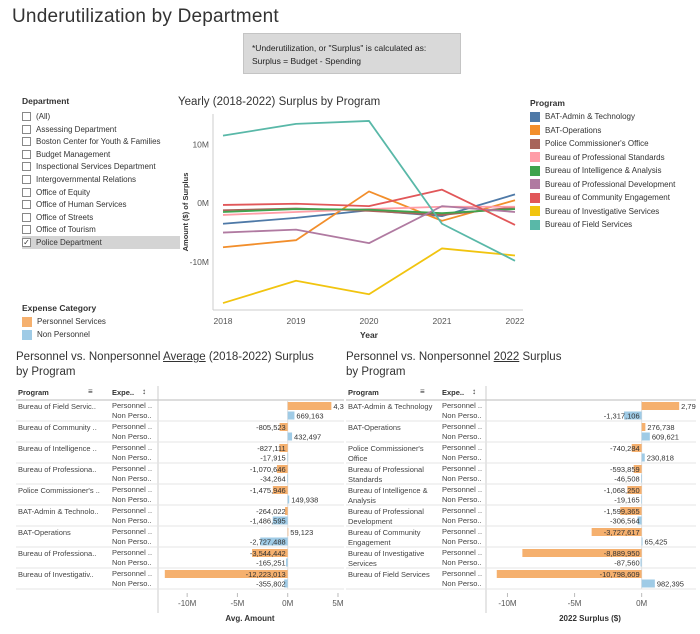  I want to click on nonpersonnel-value-label: -2,727,488, so click(268, 542).